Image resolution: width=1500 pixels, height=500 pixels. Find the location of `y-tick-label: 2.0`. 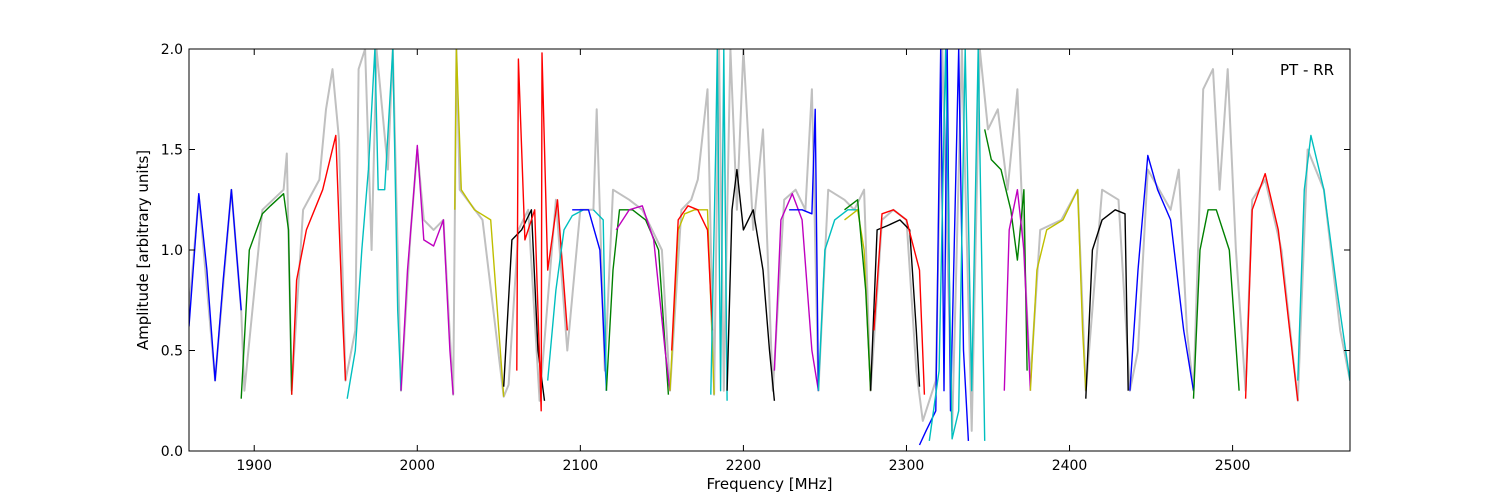

y-tick-label: 2.0 is located at coordinates (172, 50).